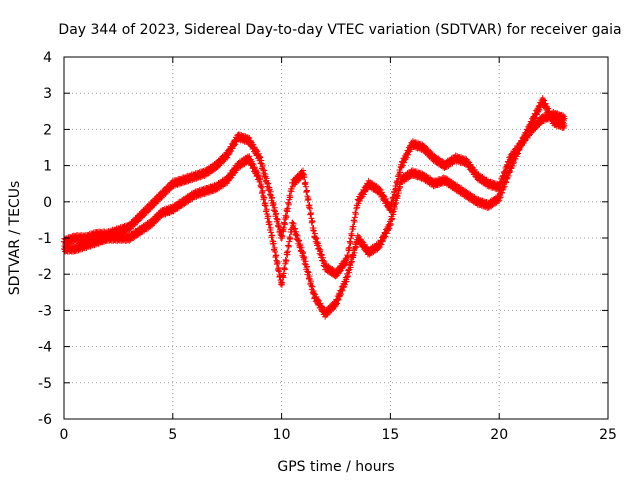 Image resolution: width=640 pixels, height=480 pixels. I want to click on x-tick-label: 20, so click(499, 435).